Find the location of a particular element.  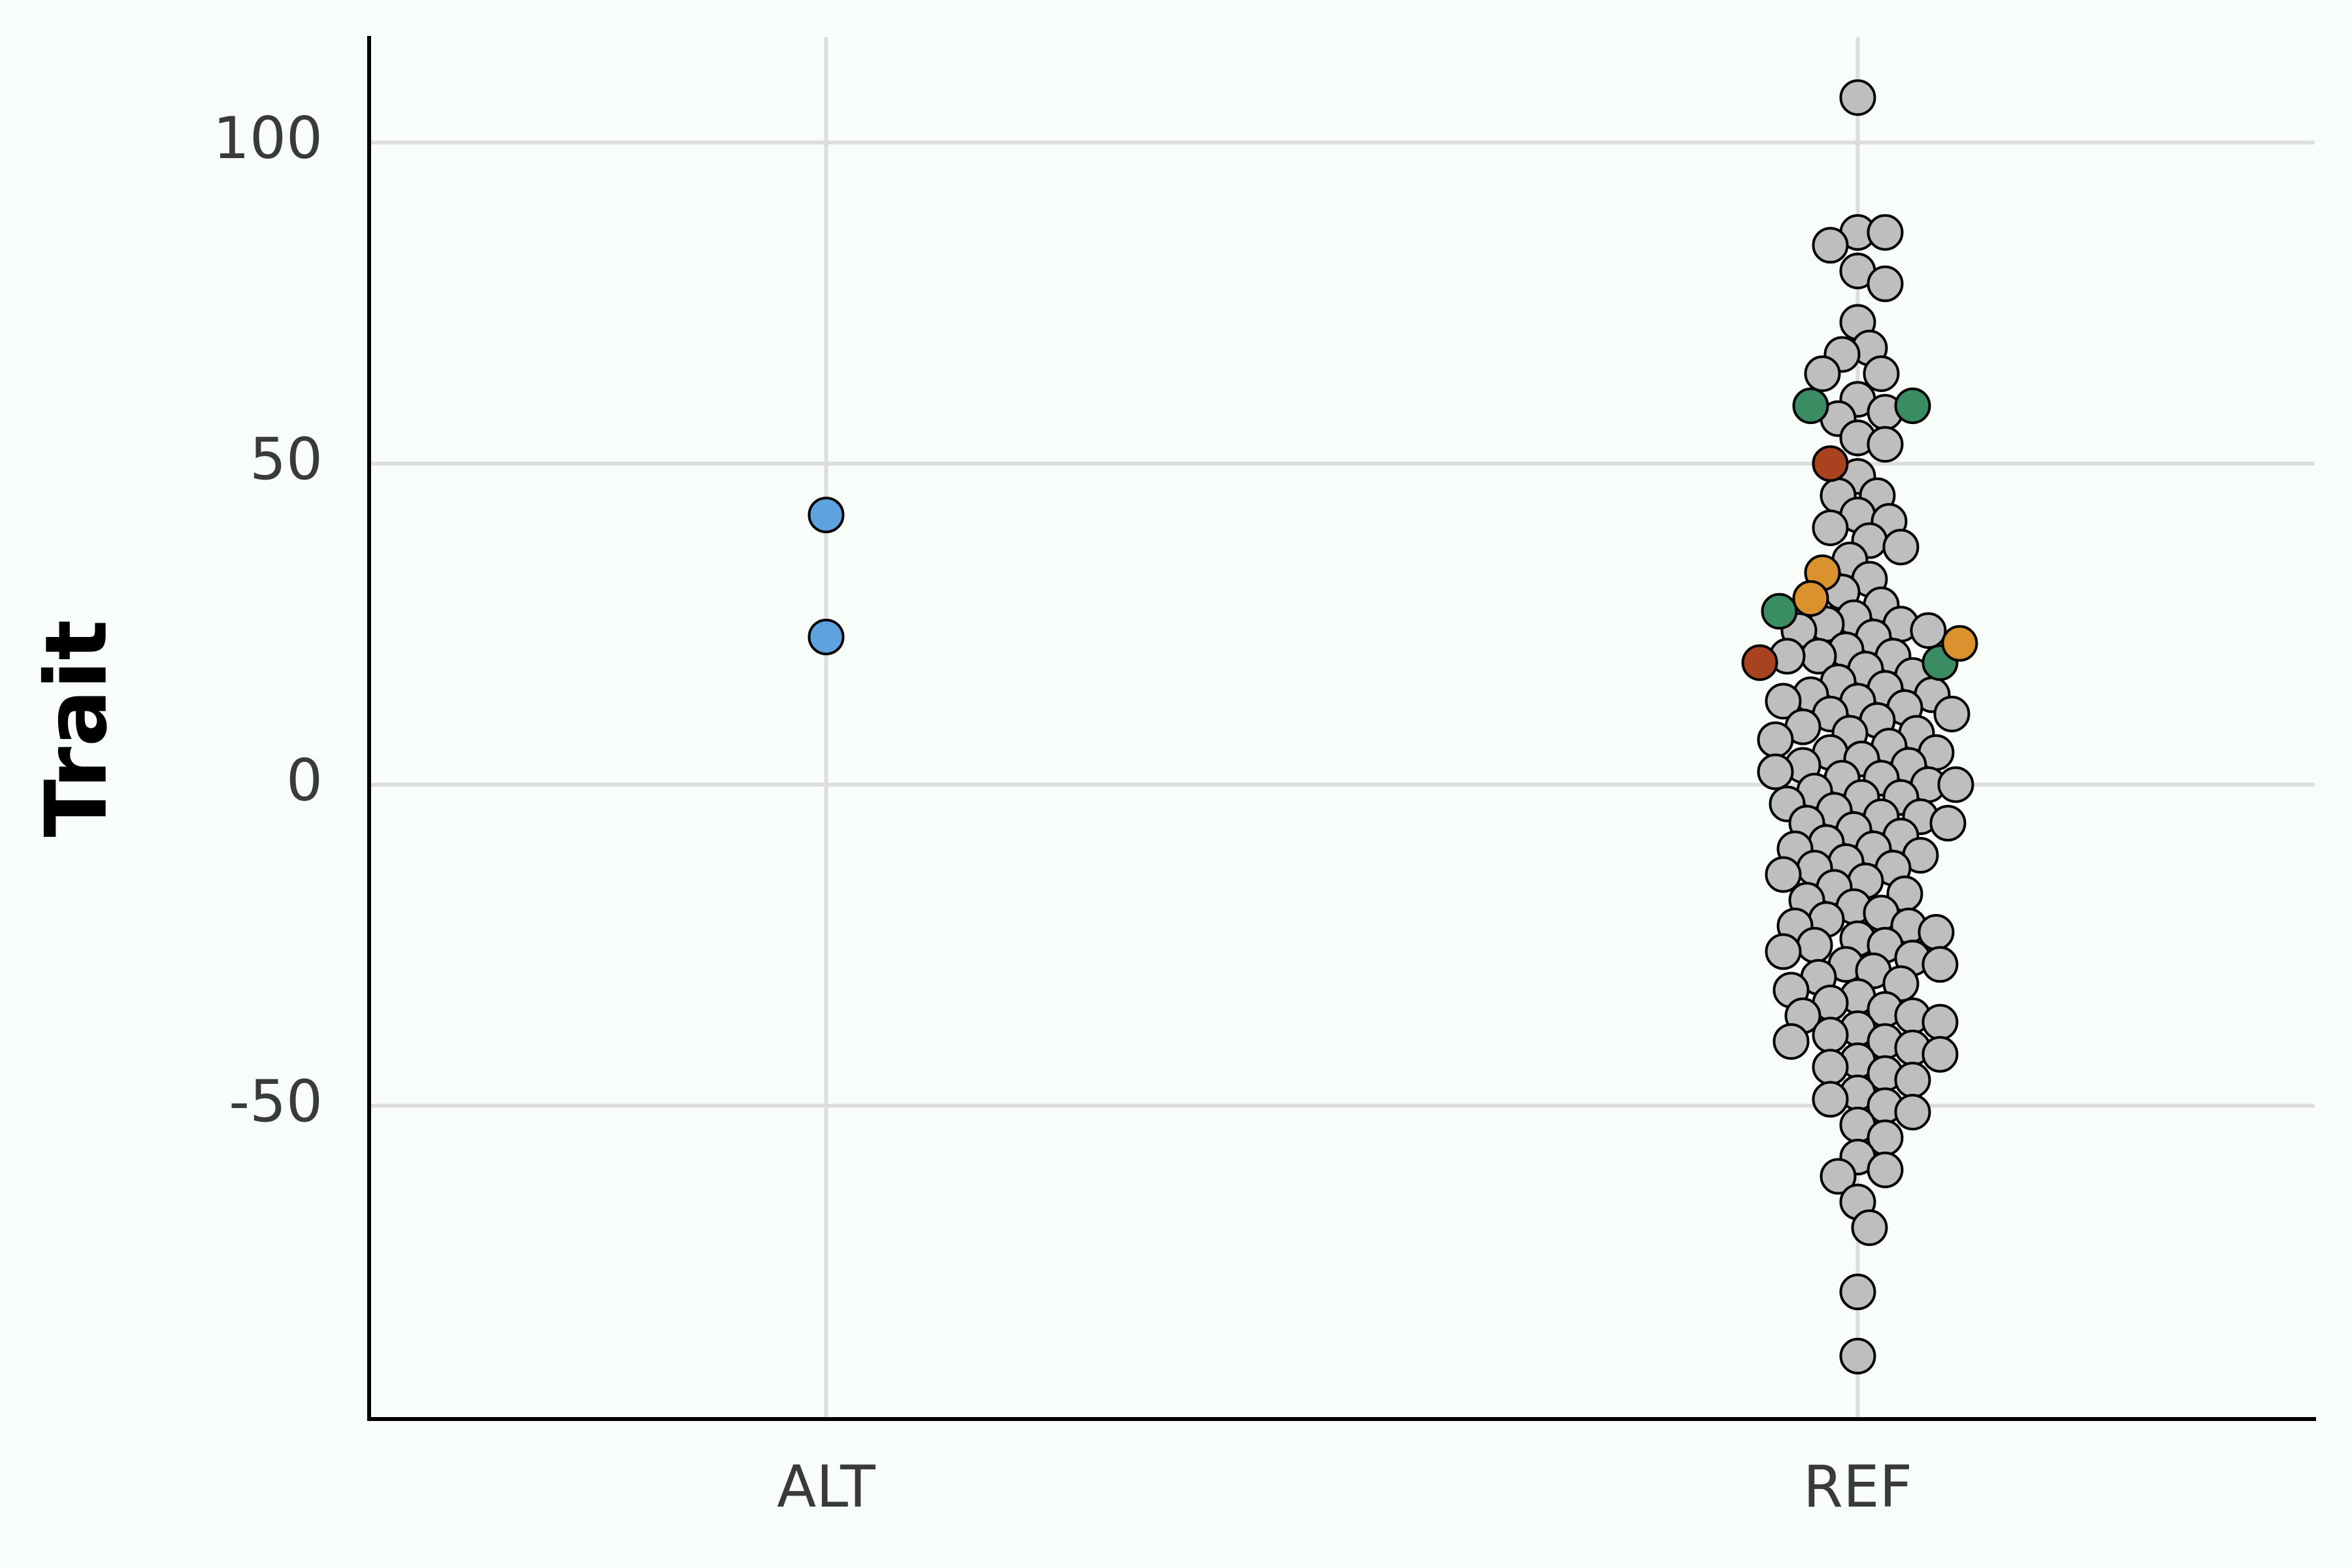

x-tick-label: ALT is located at coordinates (826, 1486).